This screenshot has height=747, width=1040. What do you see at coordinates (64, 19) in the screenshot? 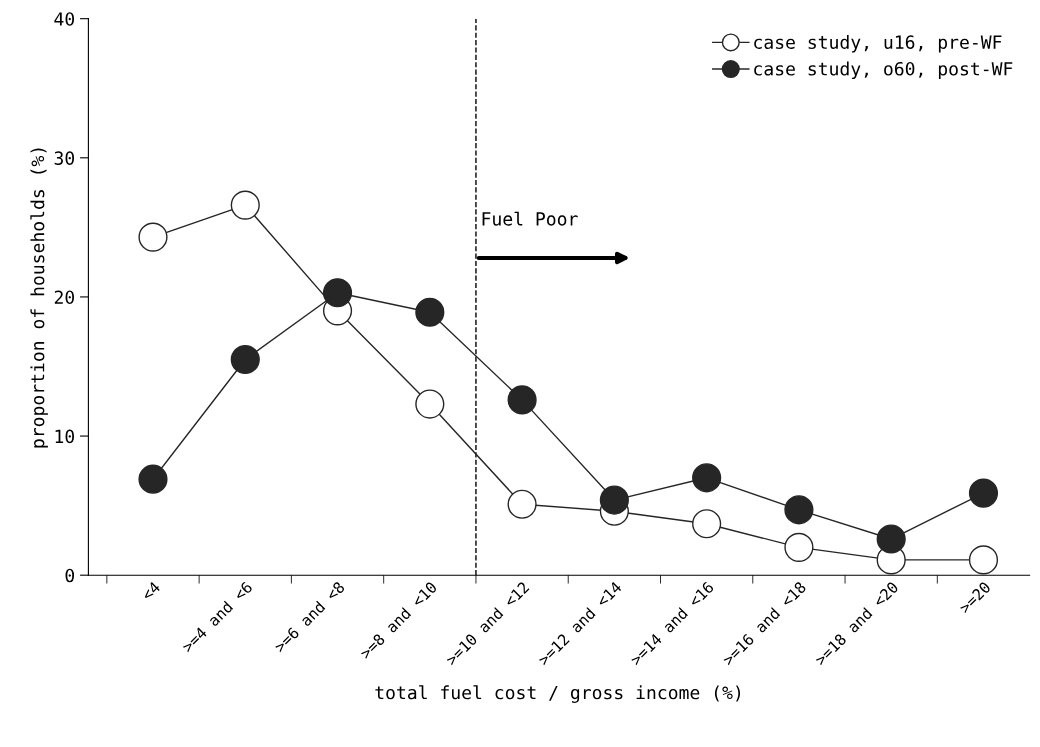
I see `y-tick-label: 40` at bounding box center [64, 19].